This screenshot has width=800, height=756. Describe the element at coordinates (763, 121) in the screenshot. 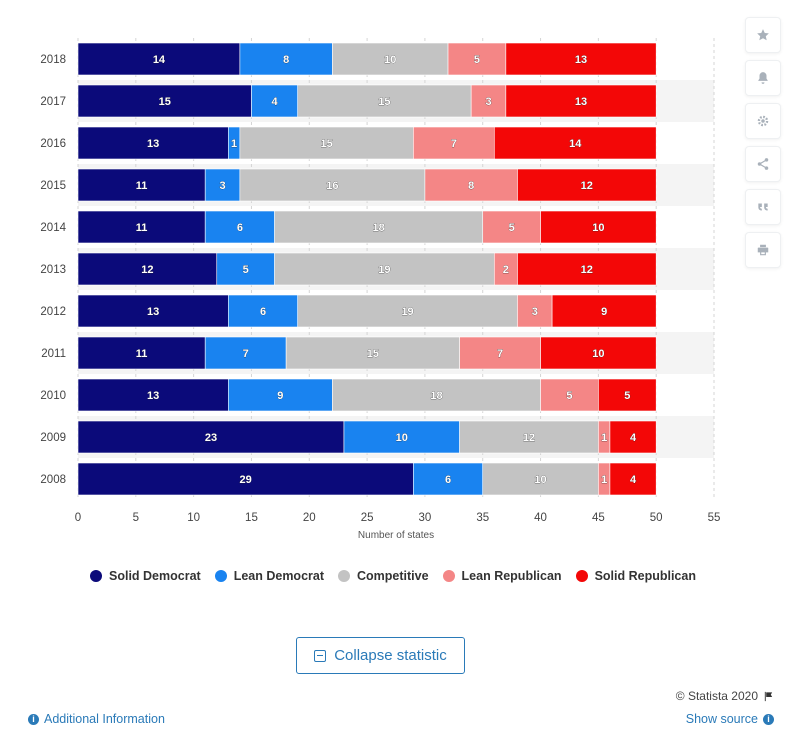

I see `gear-icon` at that location.